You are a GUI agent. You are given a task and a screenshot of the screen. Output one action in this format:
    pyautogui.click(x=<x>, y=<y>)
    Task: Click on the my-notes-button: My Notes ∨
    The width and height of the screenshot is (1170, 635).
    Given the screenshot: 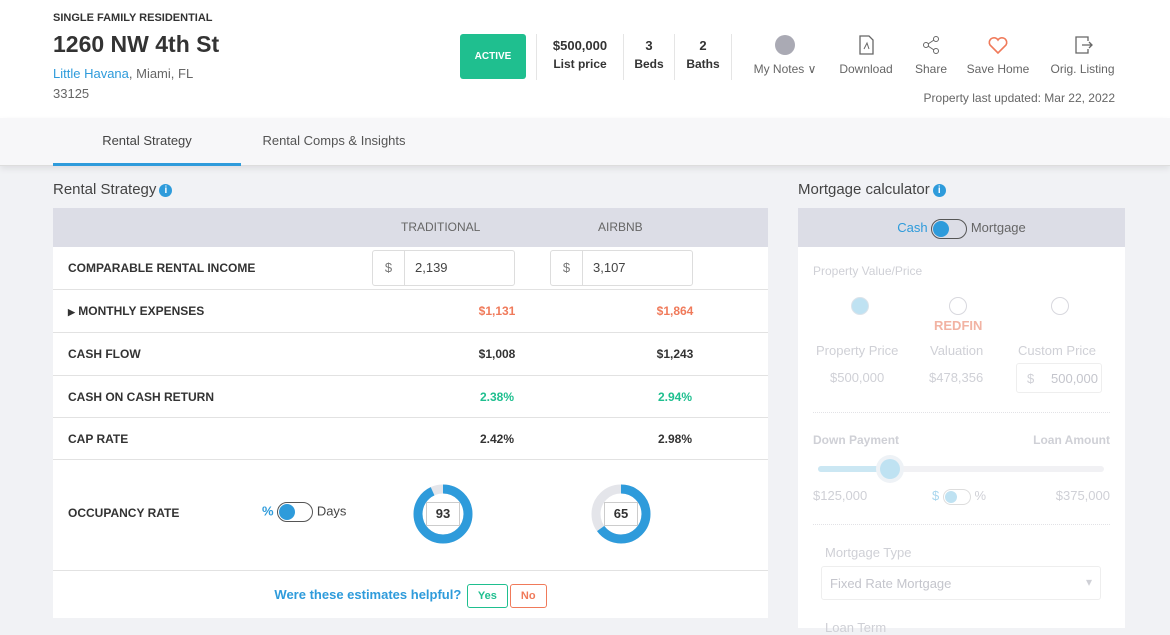 What is the action you would take?
    pyautogui.click(x=785, y=55)
    